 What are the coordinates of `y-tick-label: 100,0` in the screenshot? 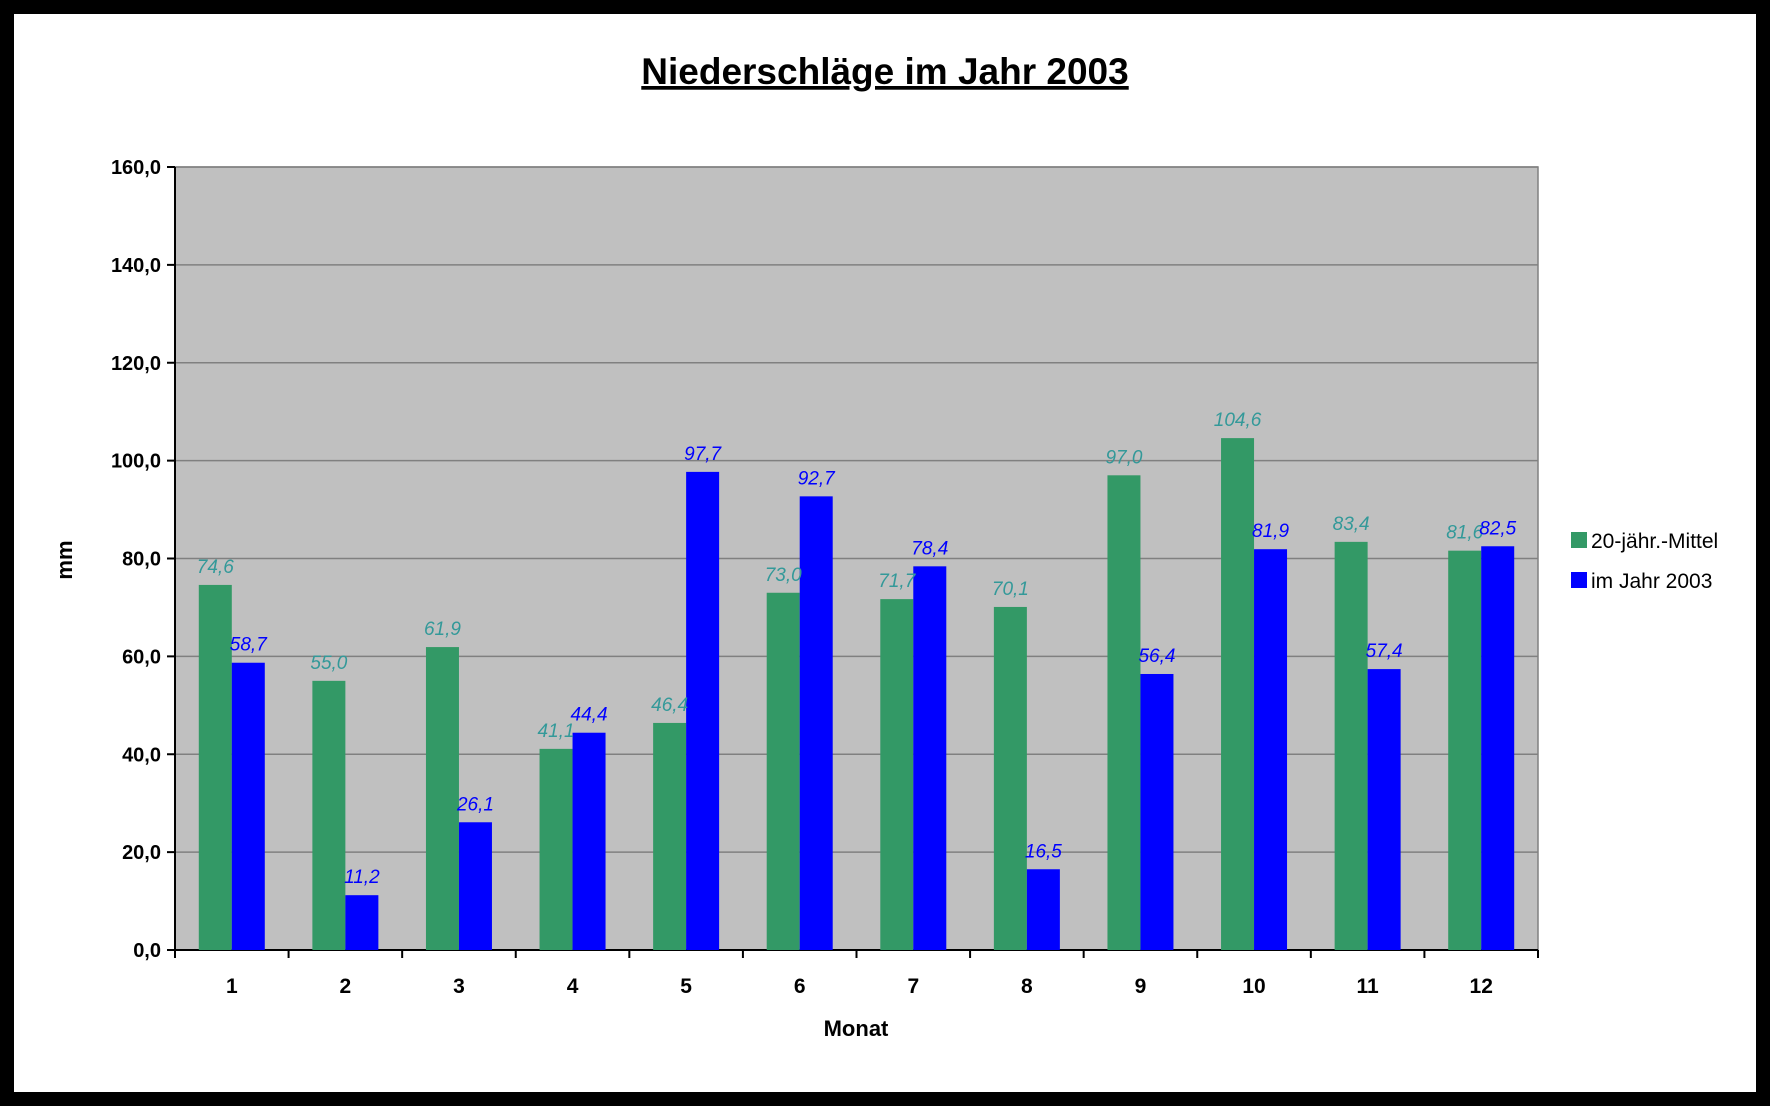 It's located at (136, 462).